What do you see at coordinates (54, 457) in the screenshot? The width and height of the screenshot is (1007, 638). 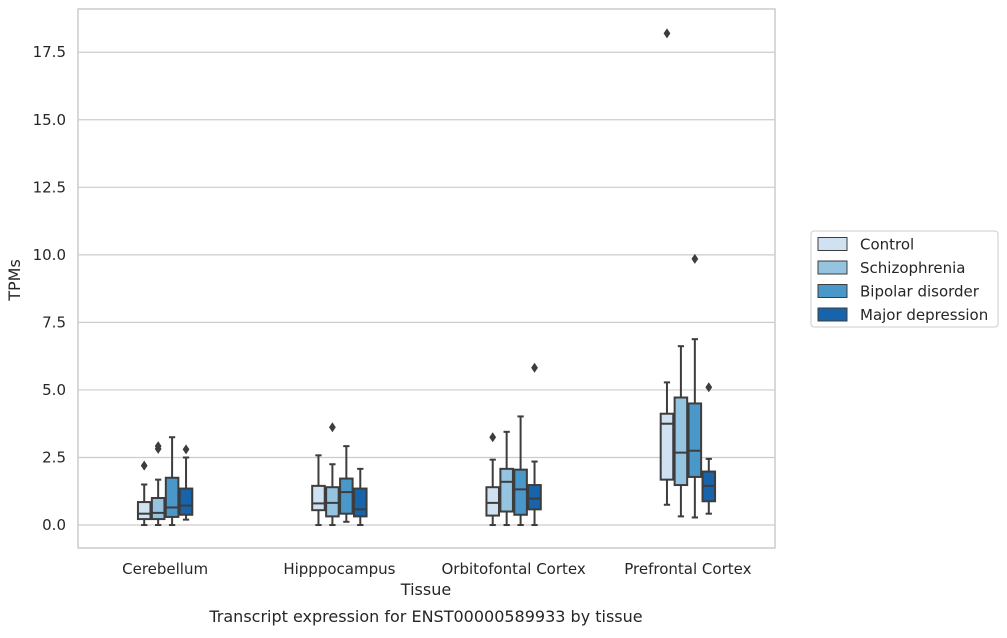 I see `y-tick-label: 2.5` at bounding box center [54, 457].